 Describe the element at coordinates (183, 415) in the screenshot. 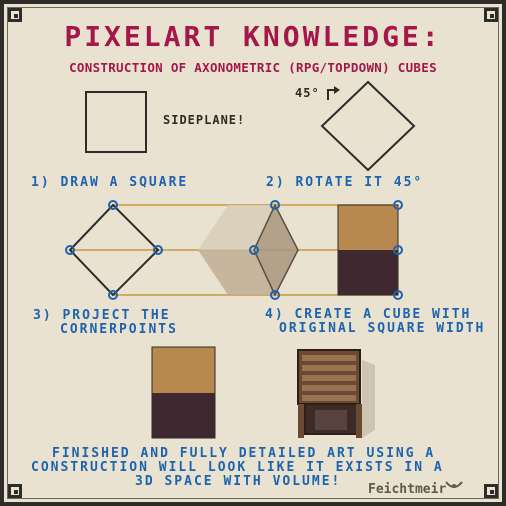

I see `final-cube-front-face` at that location.